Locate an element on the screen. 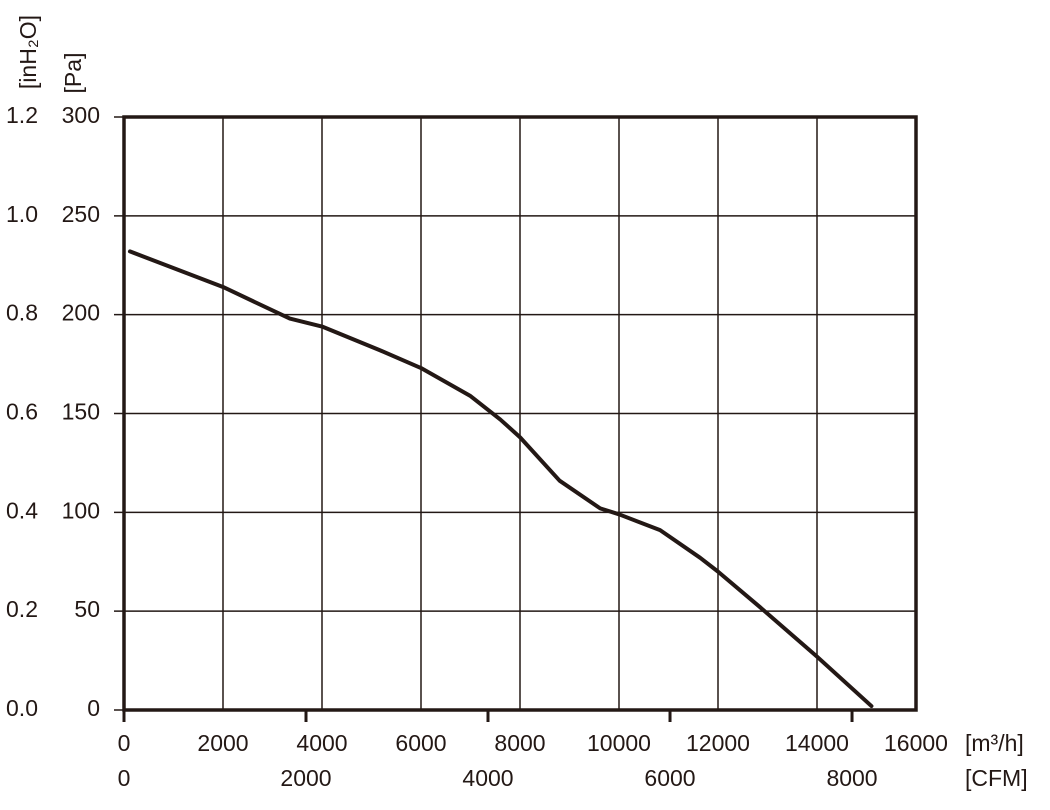  x-tick-label: 2000 is located at coordinates (222, 743).